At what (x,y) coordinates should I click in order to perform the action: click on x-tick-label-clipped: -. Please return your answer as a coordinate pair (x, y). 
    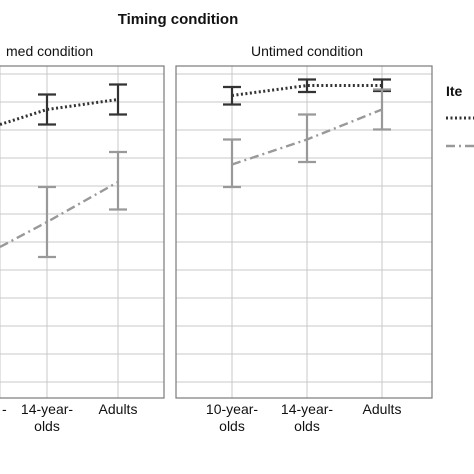
    Looking at the image, I should click on (4, 409).